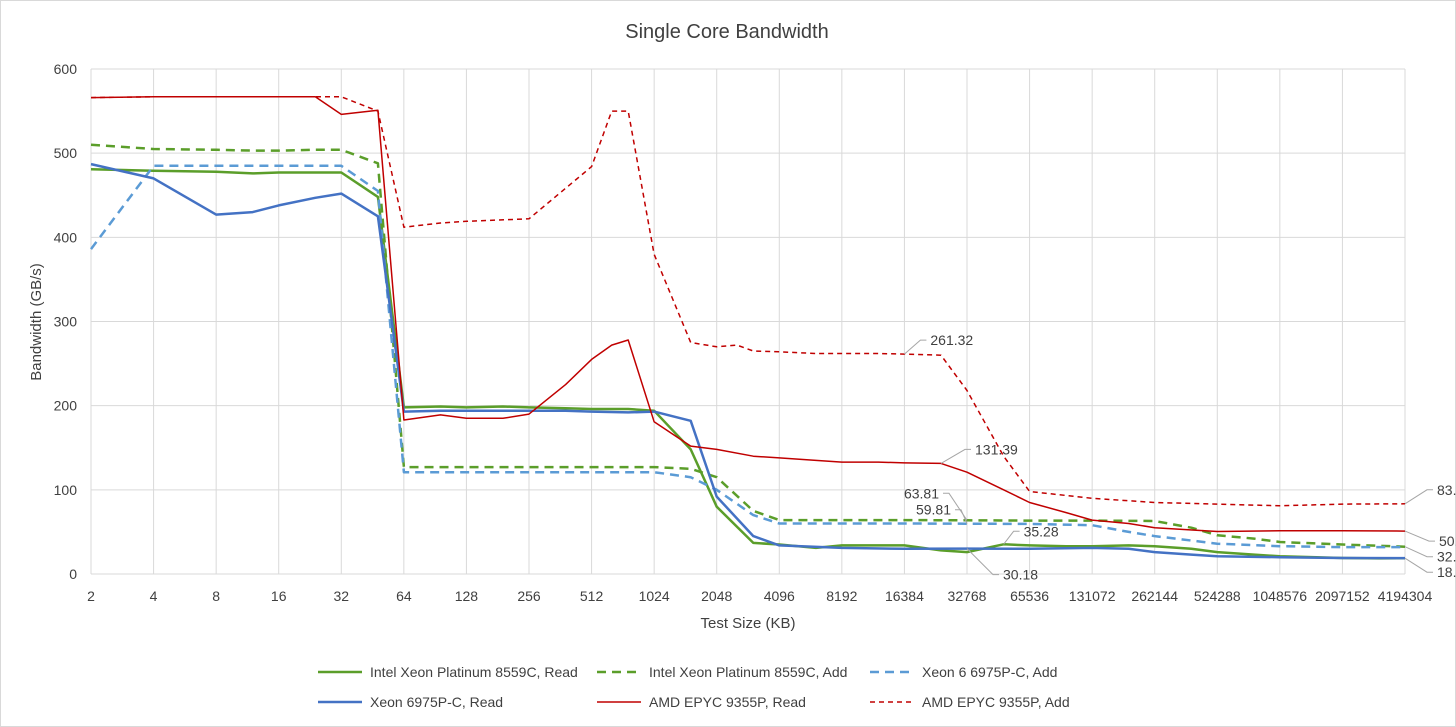 This screenshot has width=1456, height=727. I want to click on x-tick-label: 131072, so click(1092, 596).